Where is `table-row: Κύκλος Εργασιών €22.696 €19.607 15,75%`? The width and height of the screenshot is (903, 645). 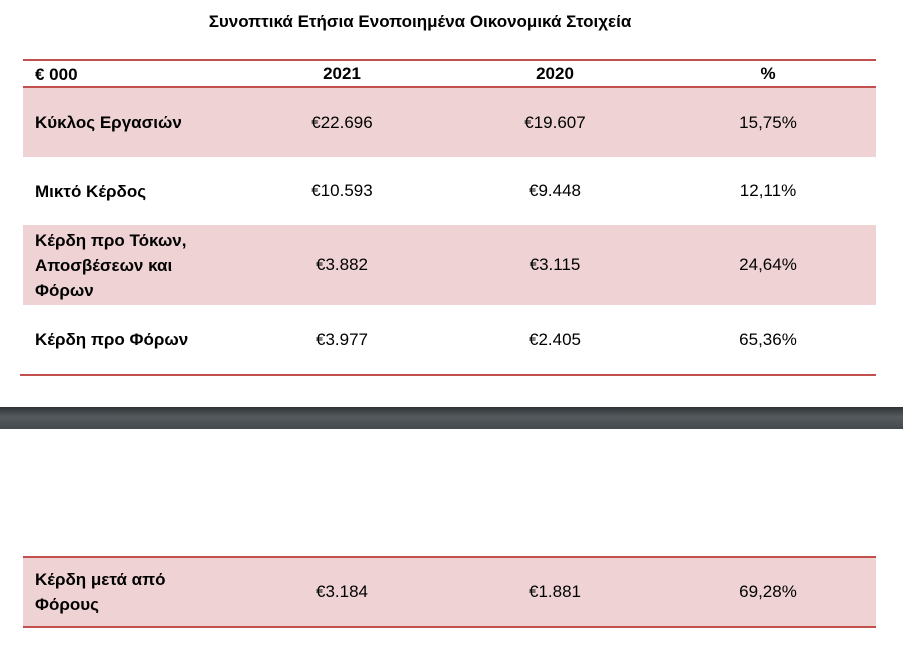
table-row: Κύκλος Εργασιών €22.696 €19.607 15,75% is located at coordinates (449, 122).